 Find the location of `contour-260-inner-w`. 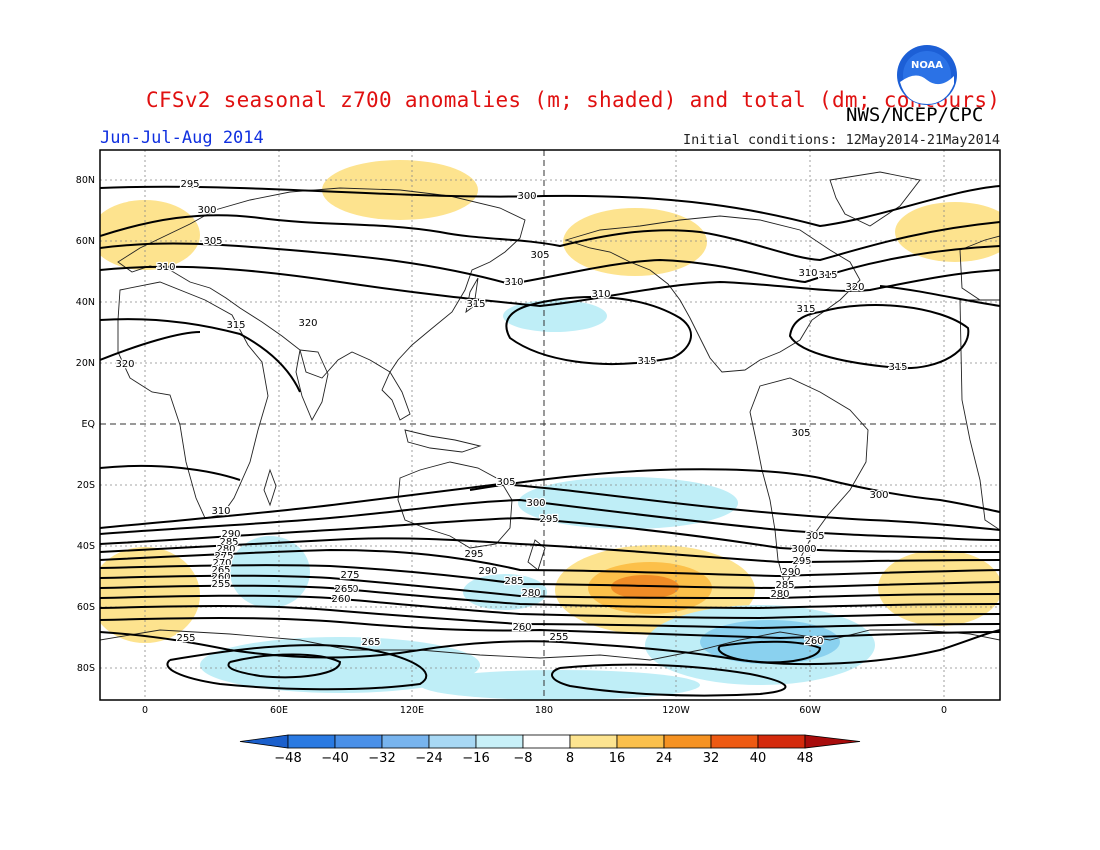

contour-260-inner-w is located at coordinates (769, 652).